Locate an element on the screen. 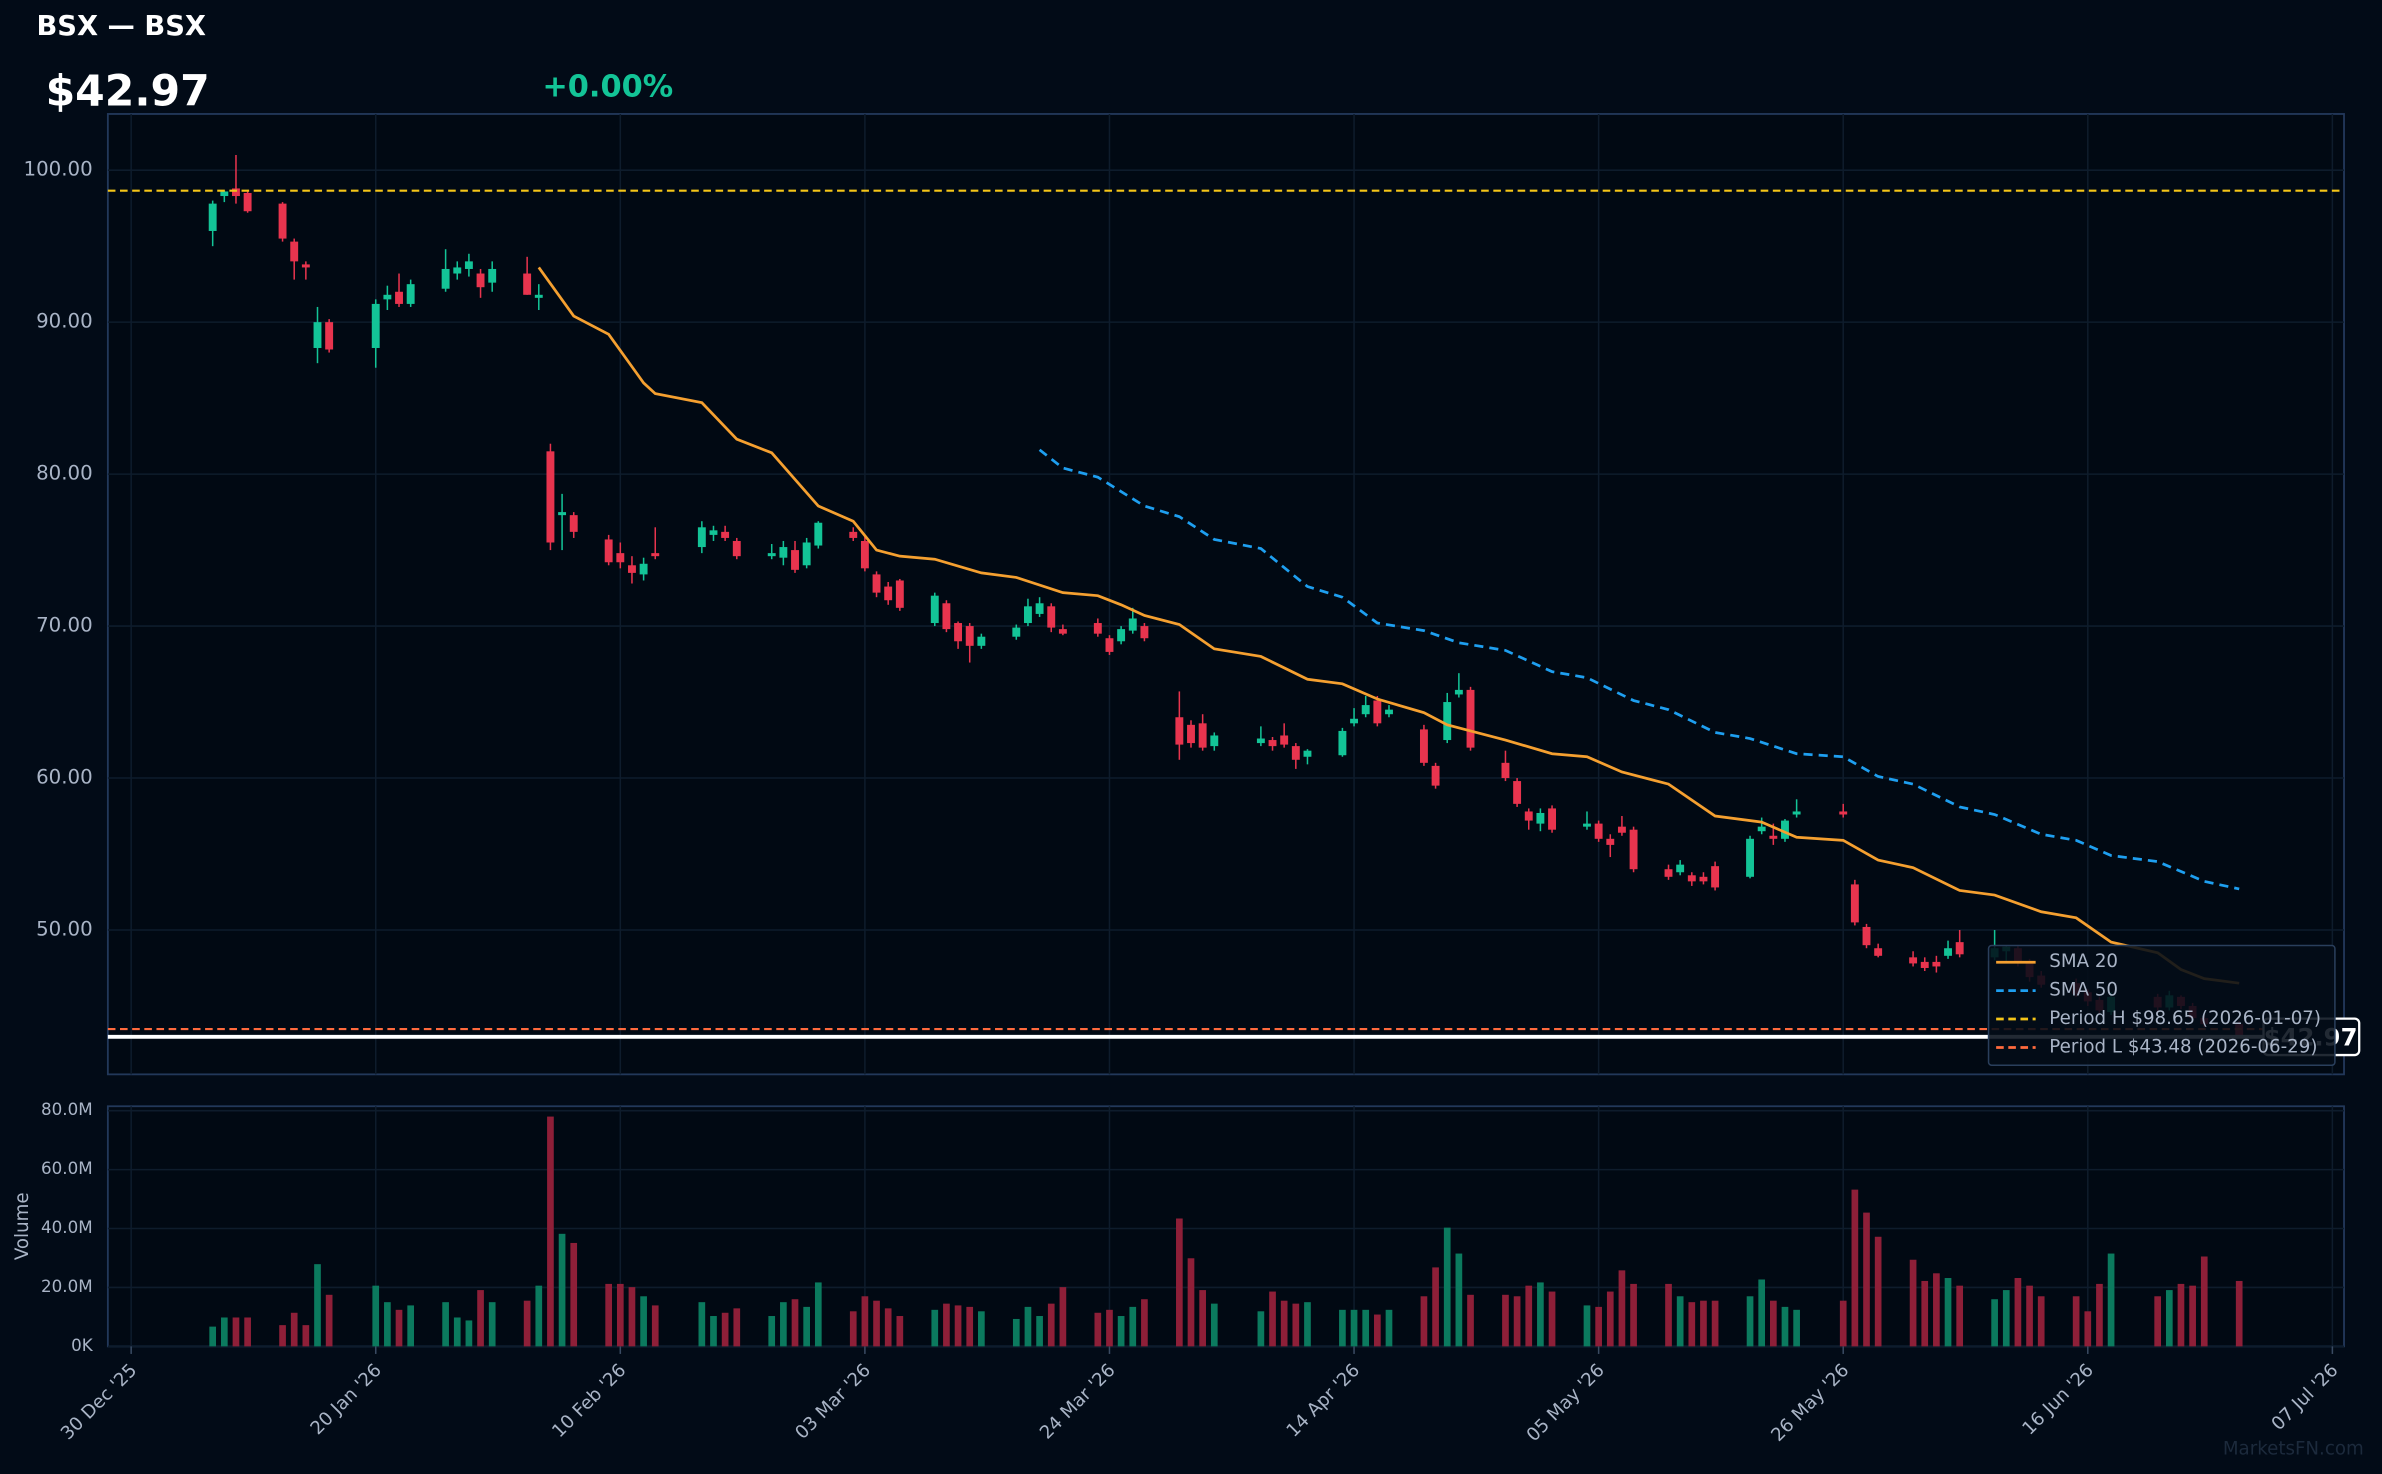  change-label: +0.00% is located at coordinates (607, 87).